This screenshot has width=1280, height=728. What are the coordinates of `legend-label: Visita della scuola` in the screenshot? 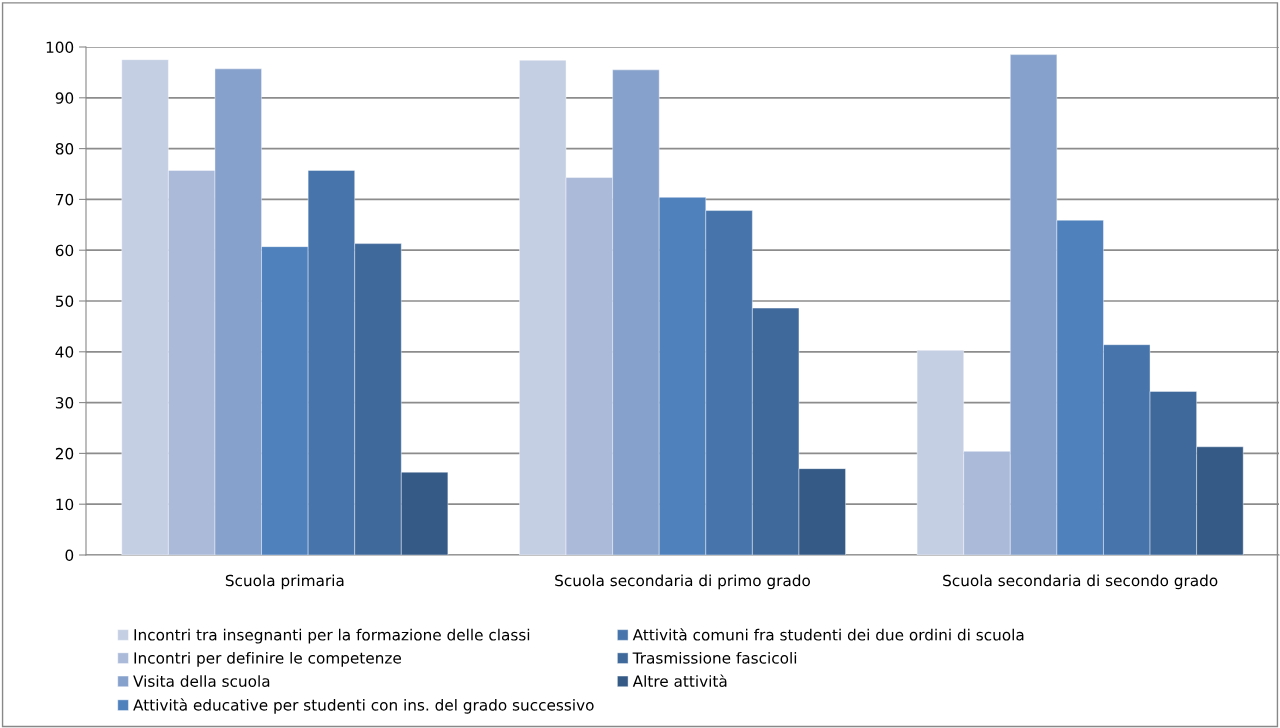 It's located at (201, 681).